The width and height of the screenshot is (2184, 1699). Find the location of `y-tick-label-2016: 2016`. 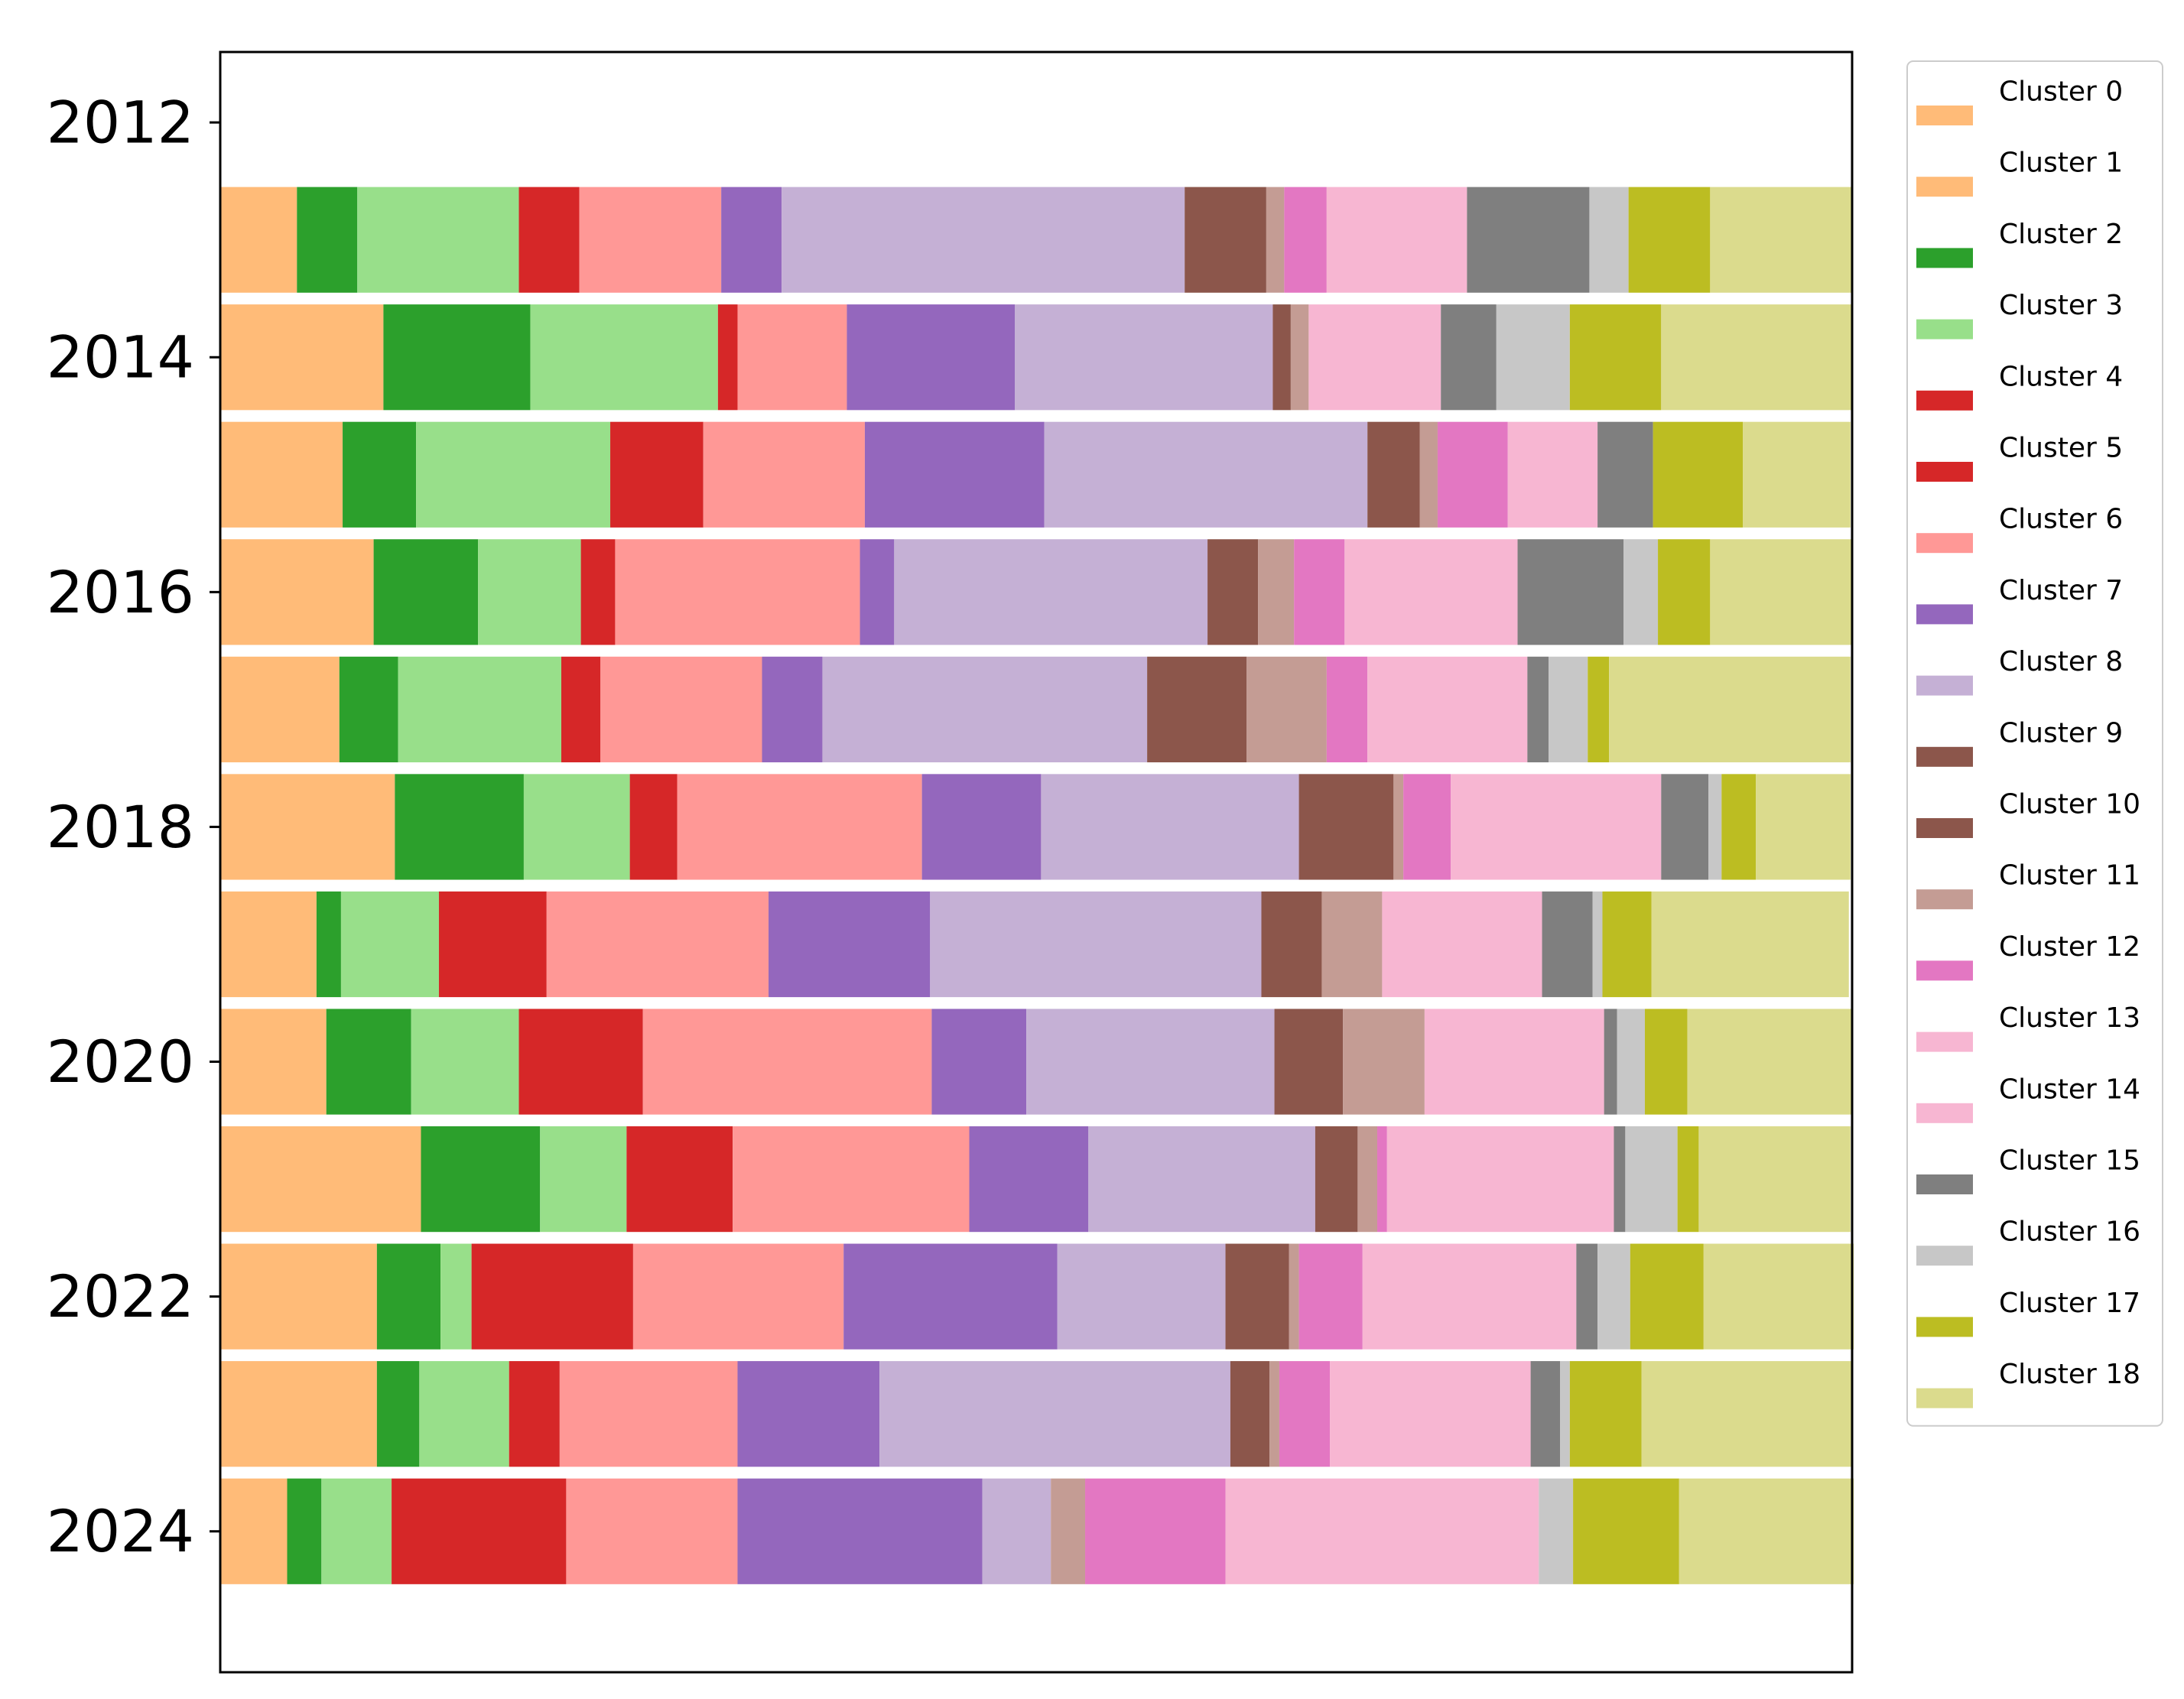

y-tick-label-2016: 2016 is located at coordinates (120, 592).